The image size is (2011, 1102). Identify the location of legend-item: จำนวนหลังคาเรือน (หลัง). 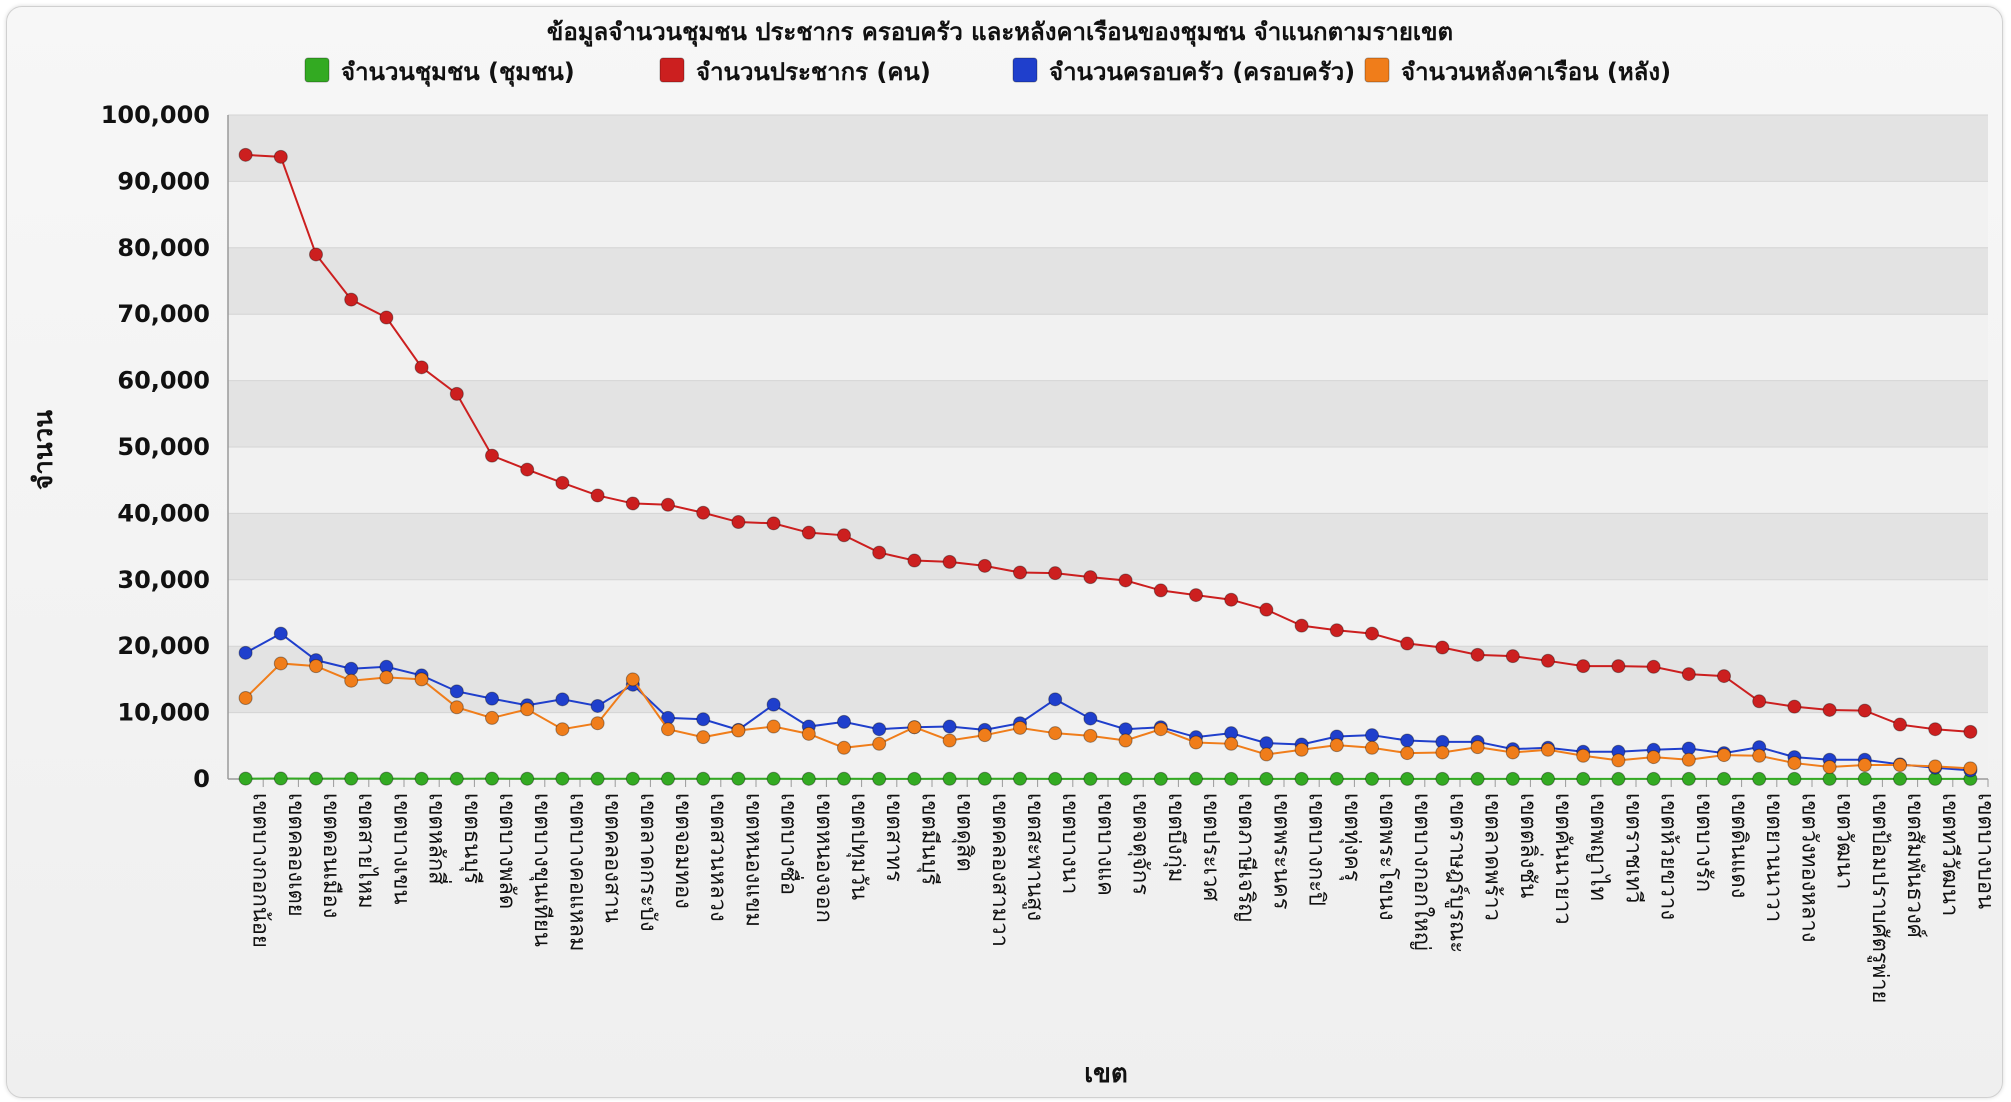
(1517, 71).